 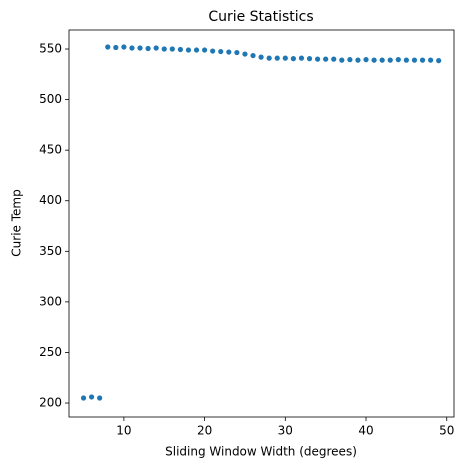 What do you see at coordinates (50, 99) in the screenshot?
I see `y-tick-label: 500` at bounding box center [50, 99].